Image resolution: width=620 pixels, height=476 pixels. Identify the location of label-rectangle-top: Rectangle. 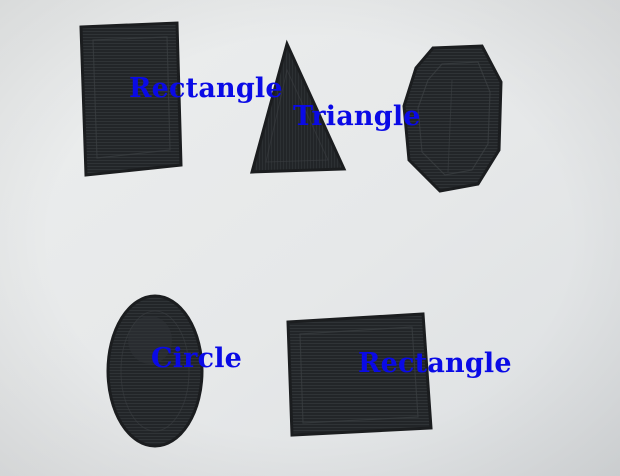
(206, 88).